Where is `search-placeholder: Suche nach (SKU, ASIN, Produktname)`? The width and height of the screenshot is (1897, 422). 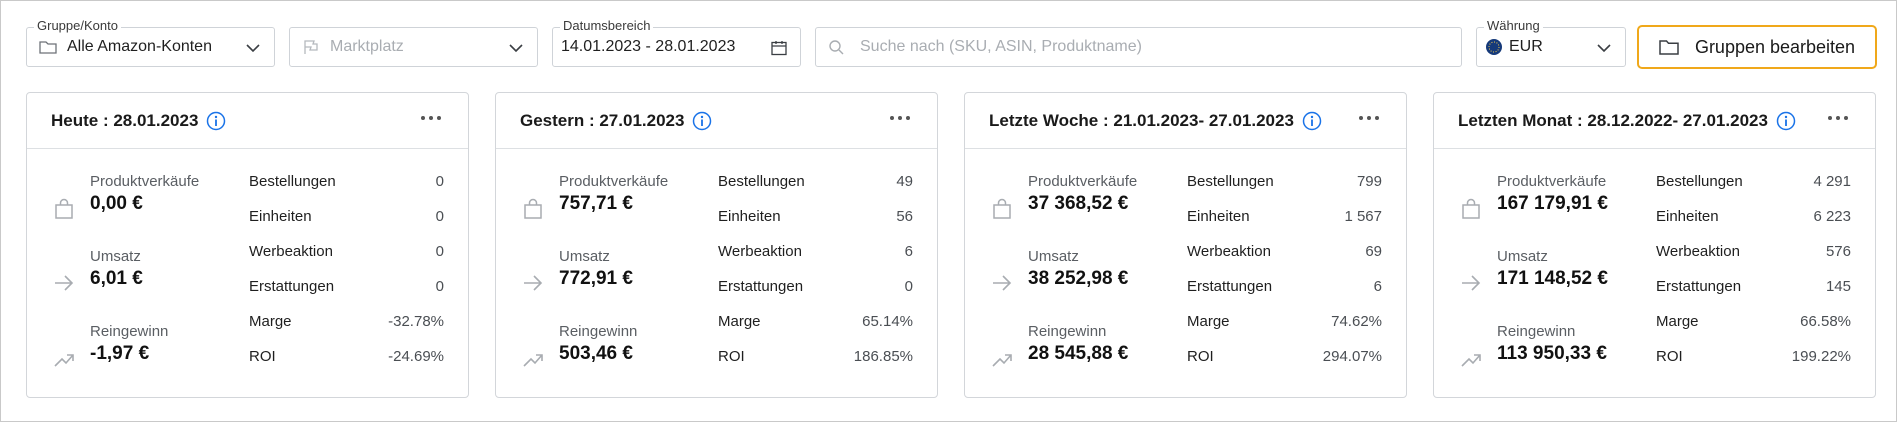 search-placeholder: Suche nach (SKU, ASIN, Produktname) is located at coordinates (1001, 46).